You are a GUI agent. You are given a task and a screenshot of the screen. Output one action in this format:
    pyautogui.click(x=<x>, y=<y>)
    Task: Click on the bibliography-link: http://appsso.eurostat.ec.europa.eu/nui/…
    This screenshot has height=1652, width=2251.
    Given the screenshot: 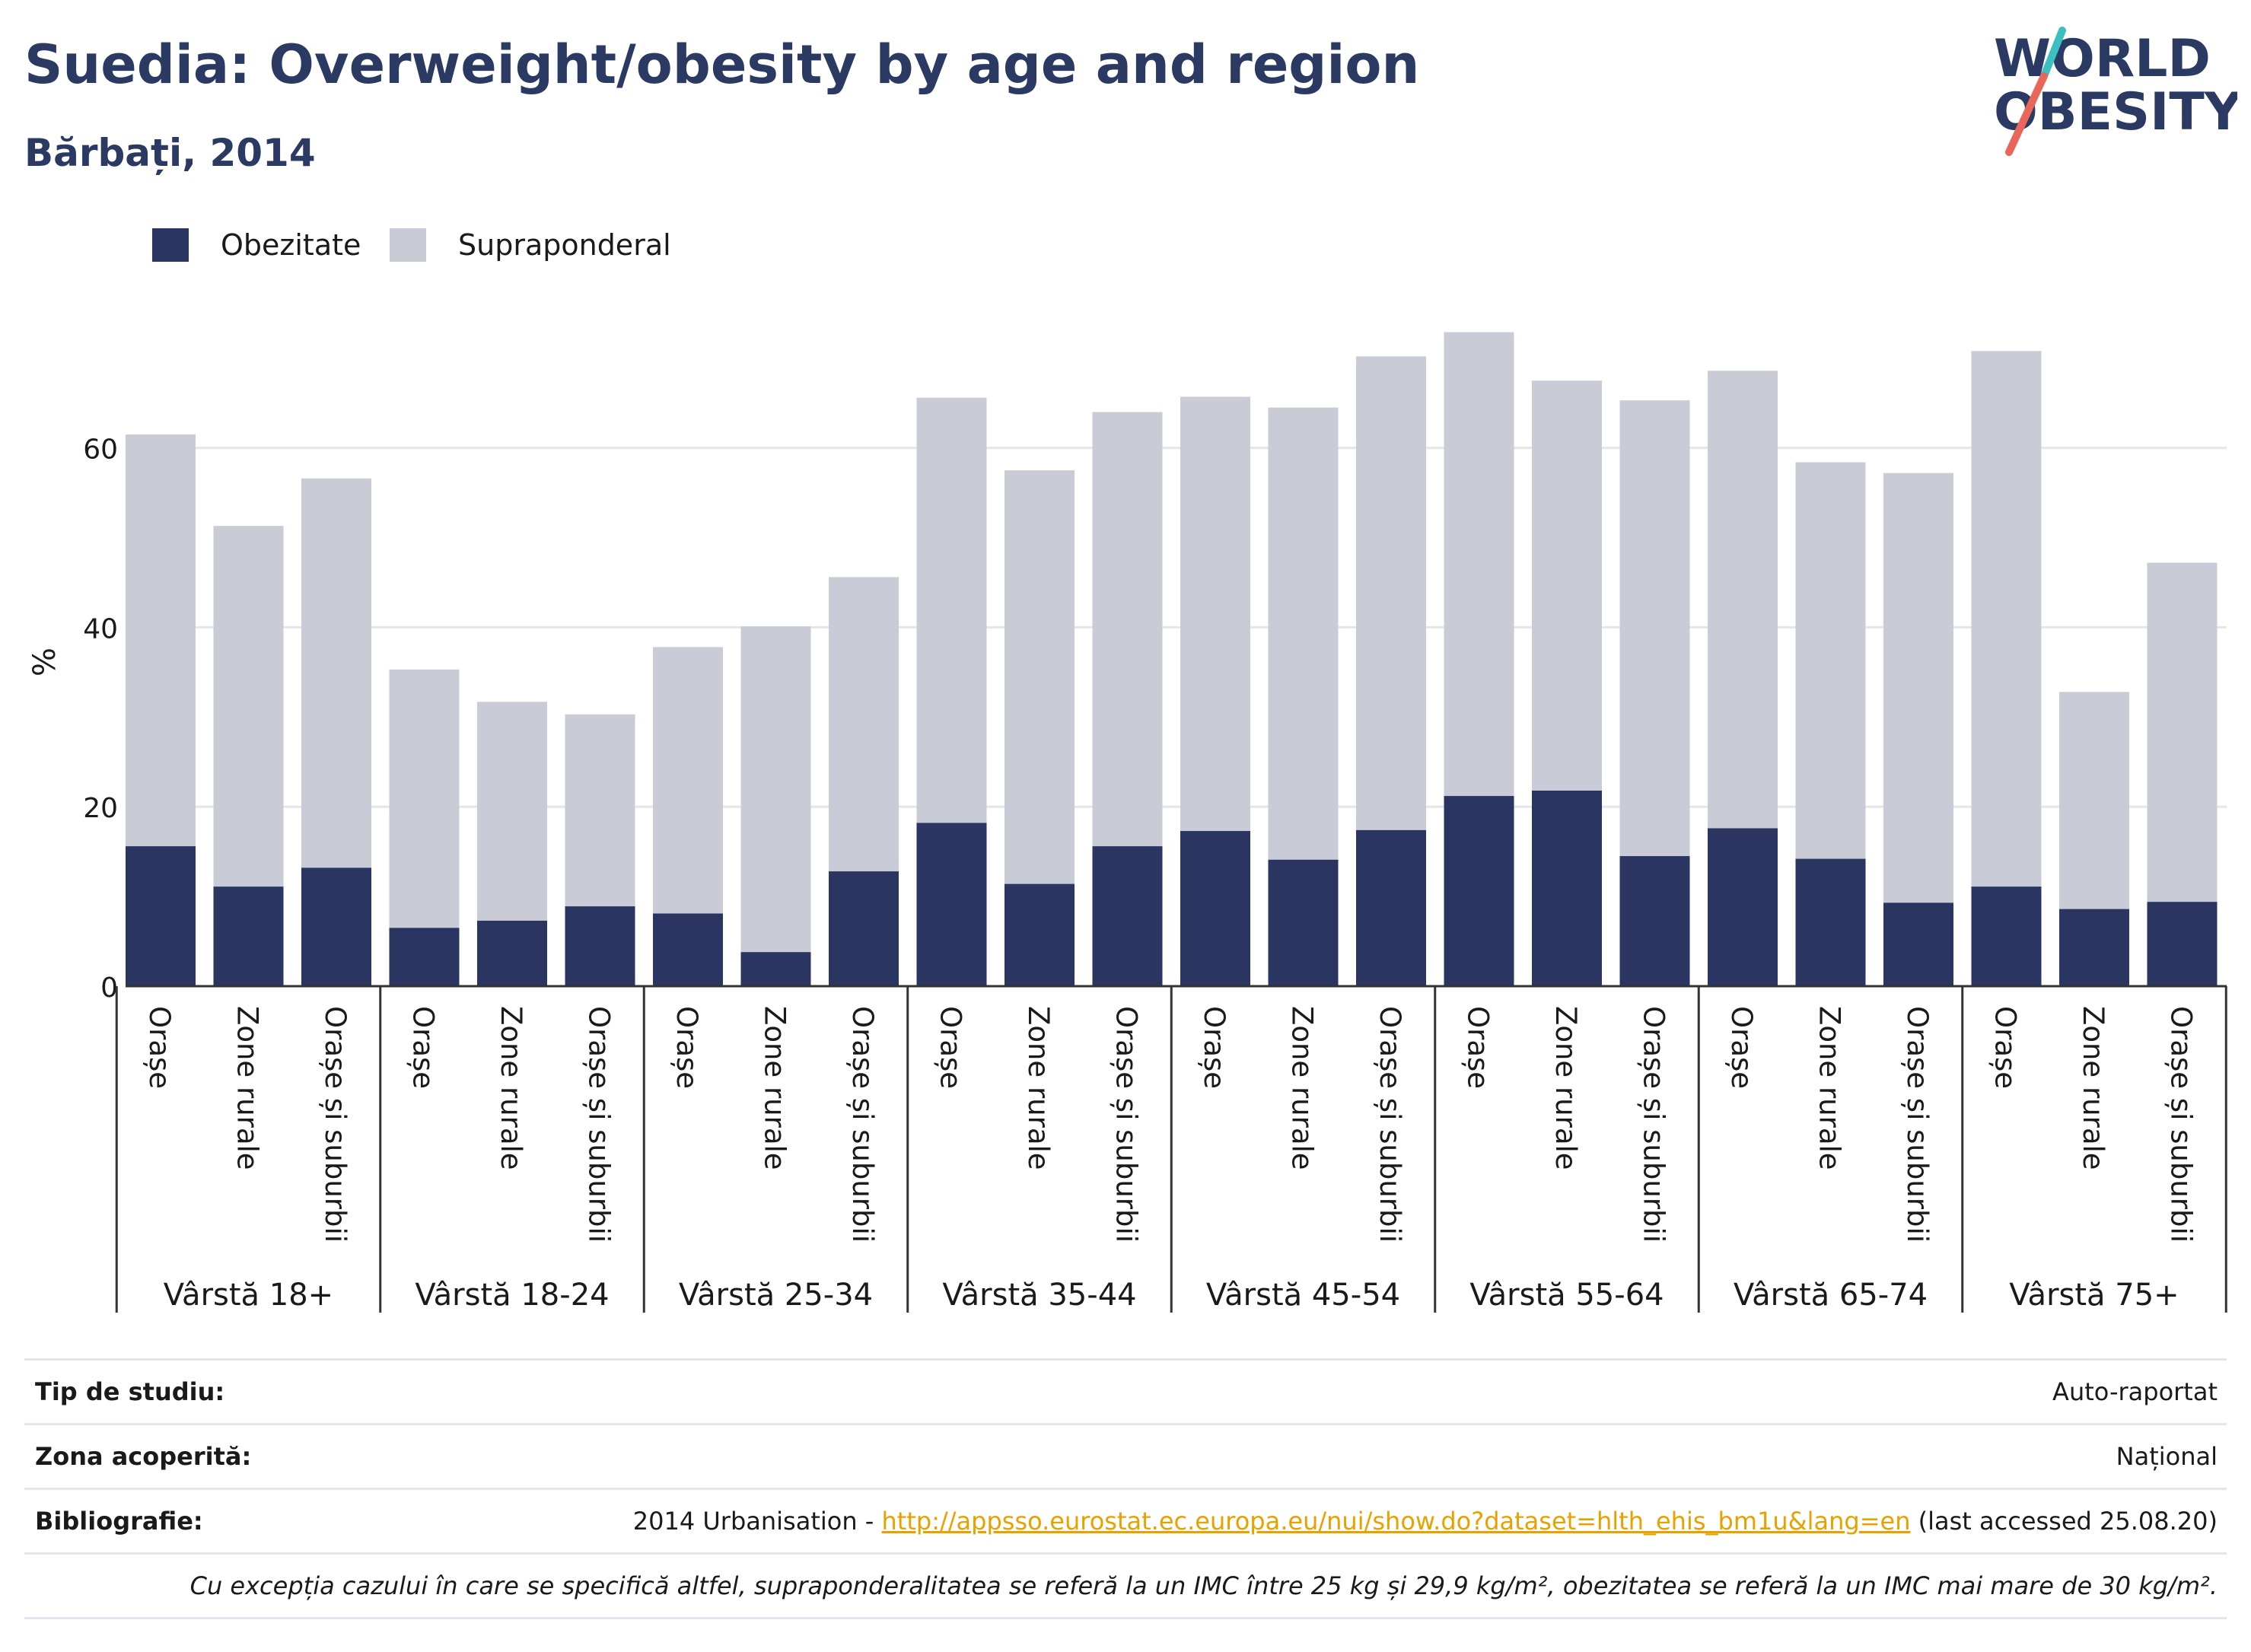 What is the action you would take?
    pyautogui.click(x=1396, y=1521)
    